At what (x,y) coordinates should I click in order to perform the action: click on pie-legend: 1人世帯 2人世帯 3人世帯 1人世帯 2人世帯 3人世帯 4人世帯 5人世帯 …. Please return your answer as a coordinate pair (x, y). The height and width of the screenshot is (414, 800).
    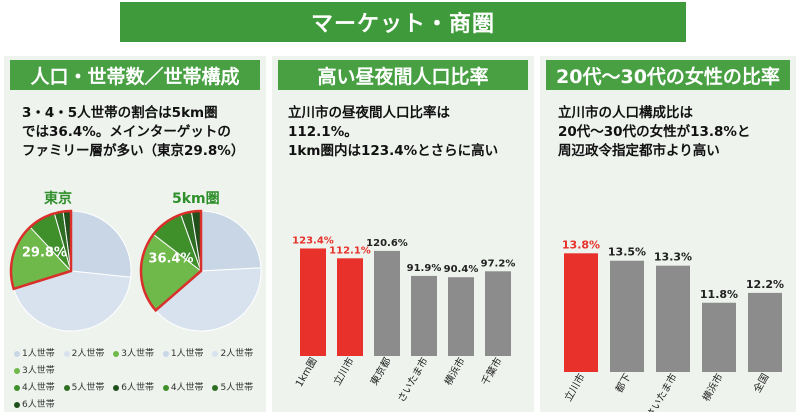
    Looking at the image, I should click on (140, 380).